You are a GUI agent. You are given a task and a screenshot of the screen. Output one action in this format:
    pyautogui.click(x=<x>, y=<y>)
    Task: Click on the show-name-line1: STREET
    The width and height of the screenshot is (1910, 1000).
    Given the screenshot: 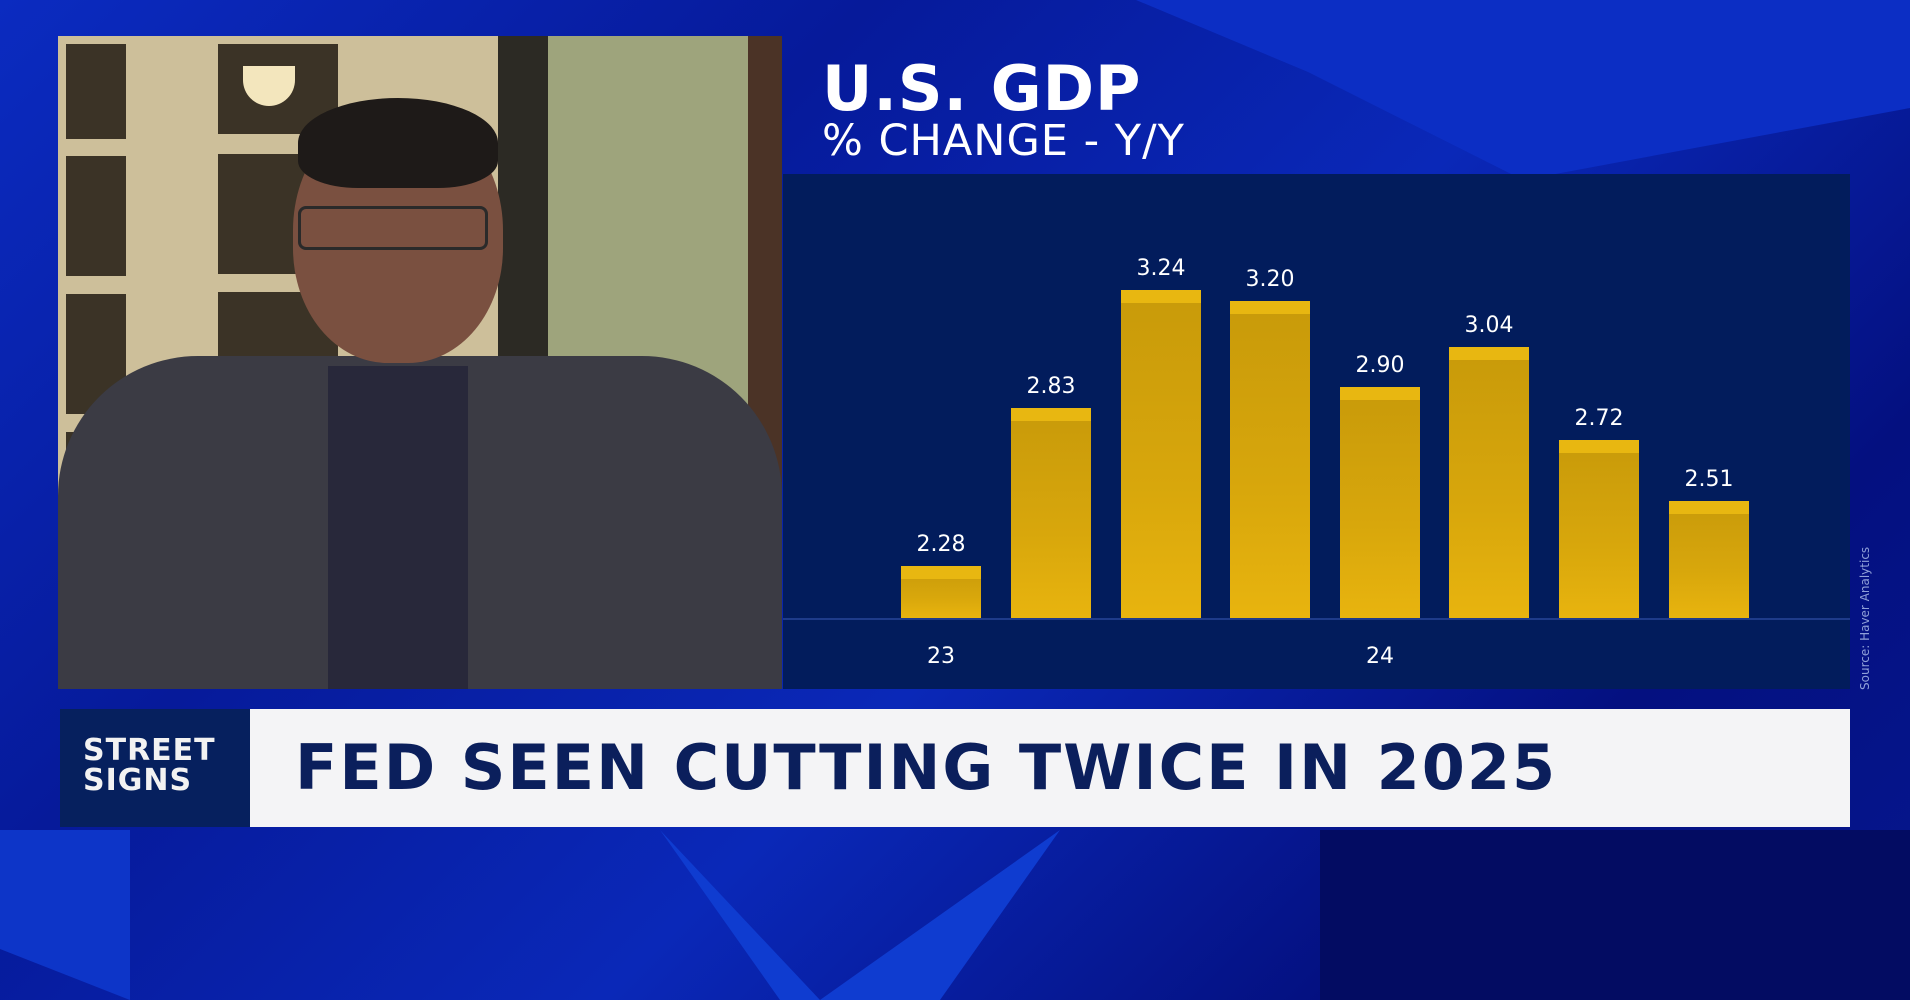 What is the action you would take?
    pyautogui.click(x=149, y=750)
    